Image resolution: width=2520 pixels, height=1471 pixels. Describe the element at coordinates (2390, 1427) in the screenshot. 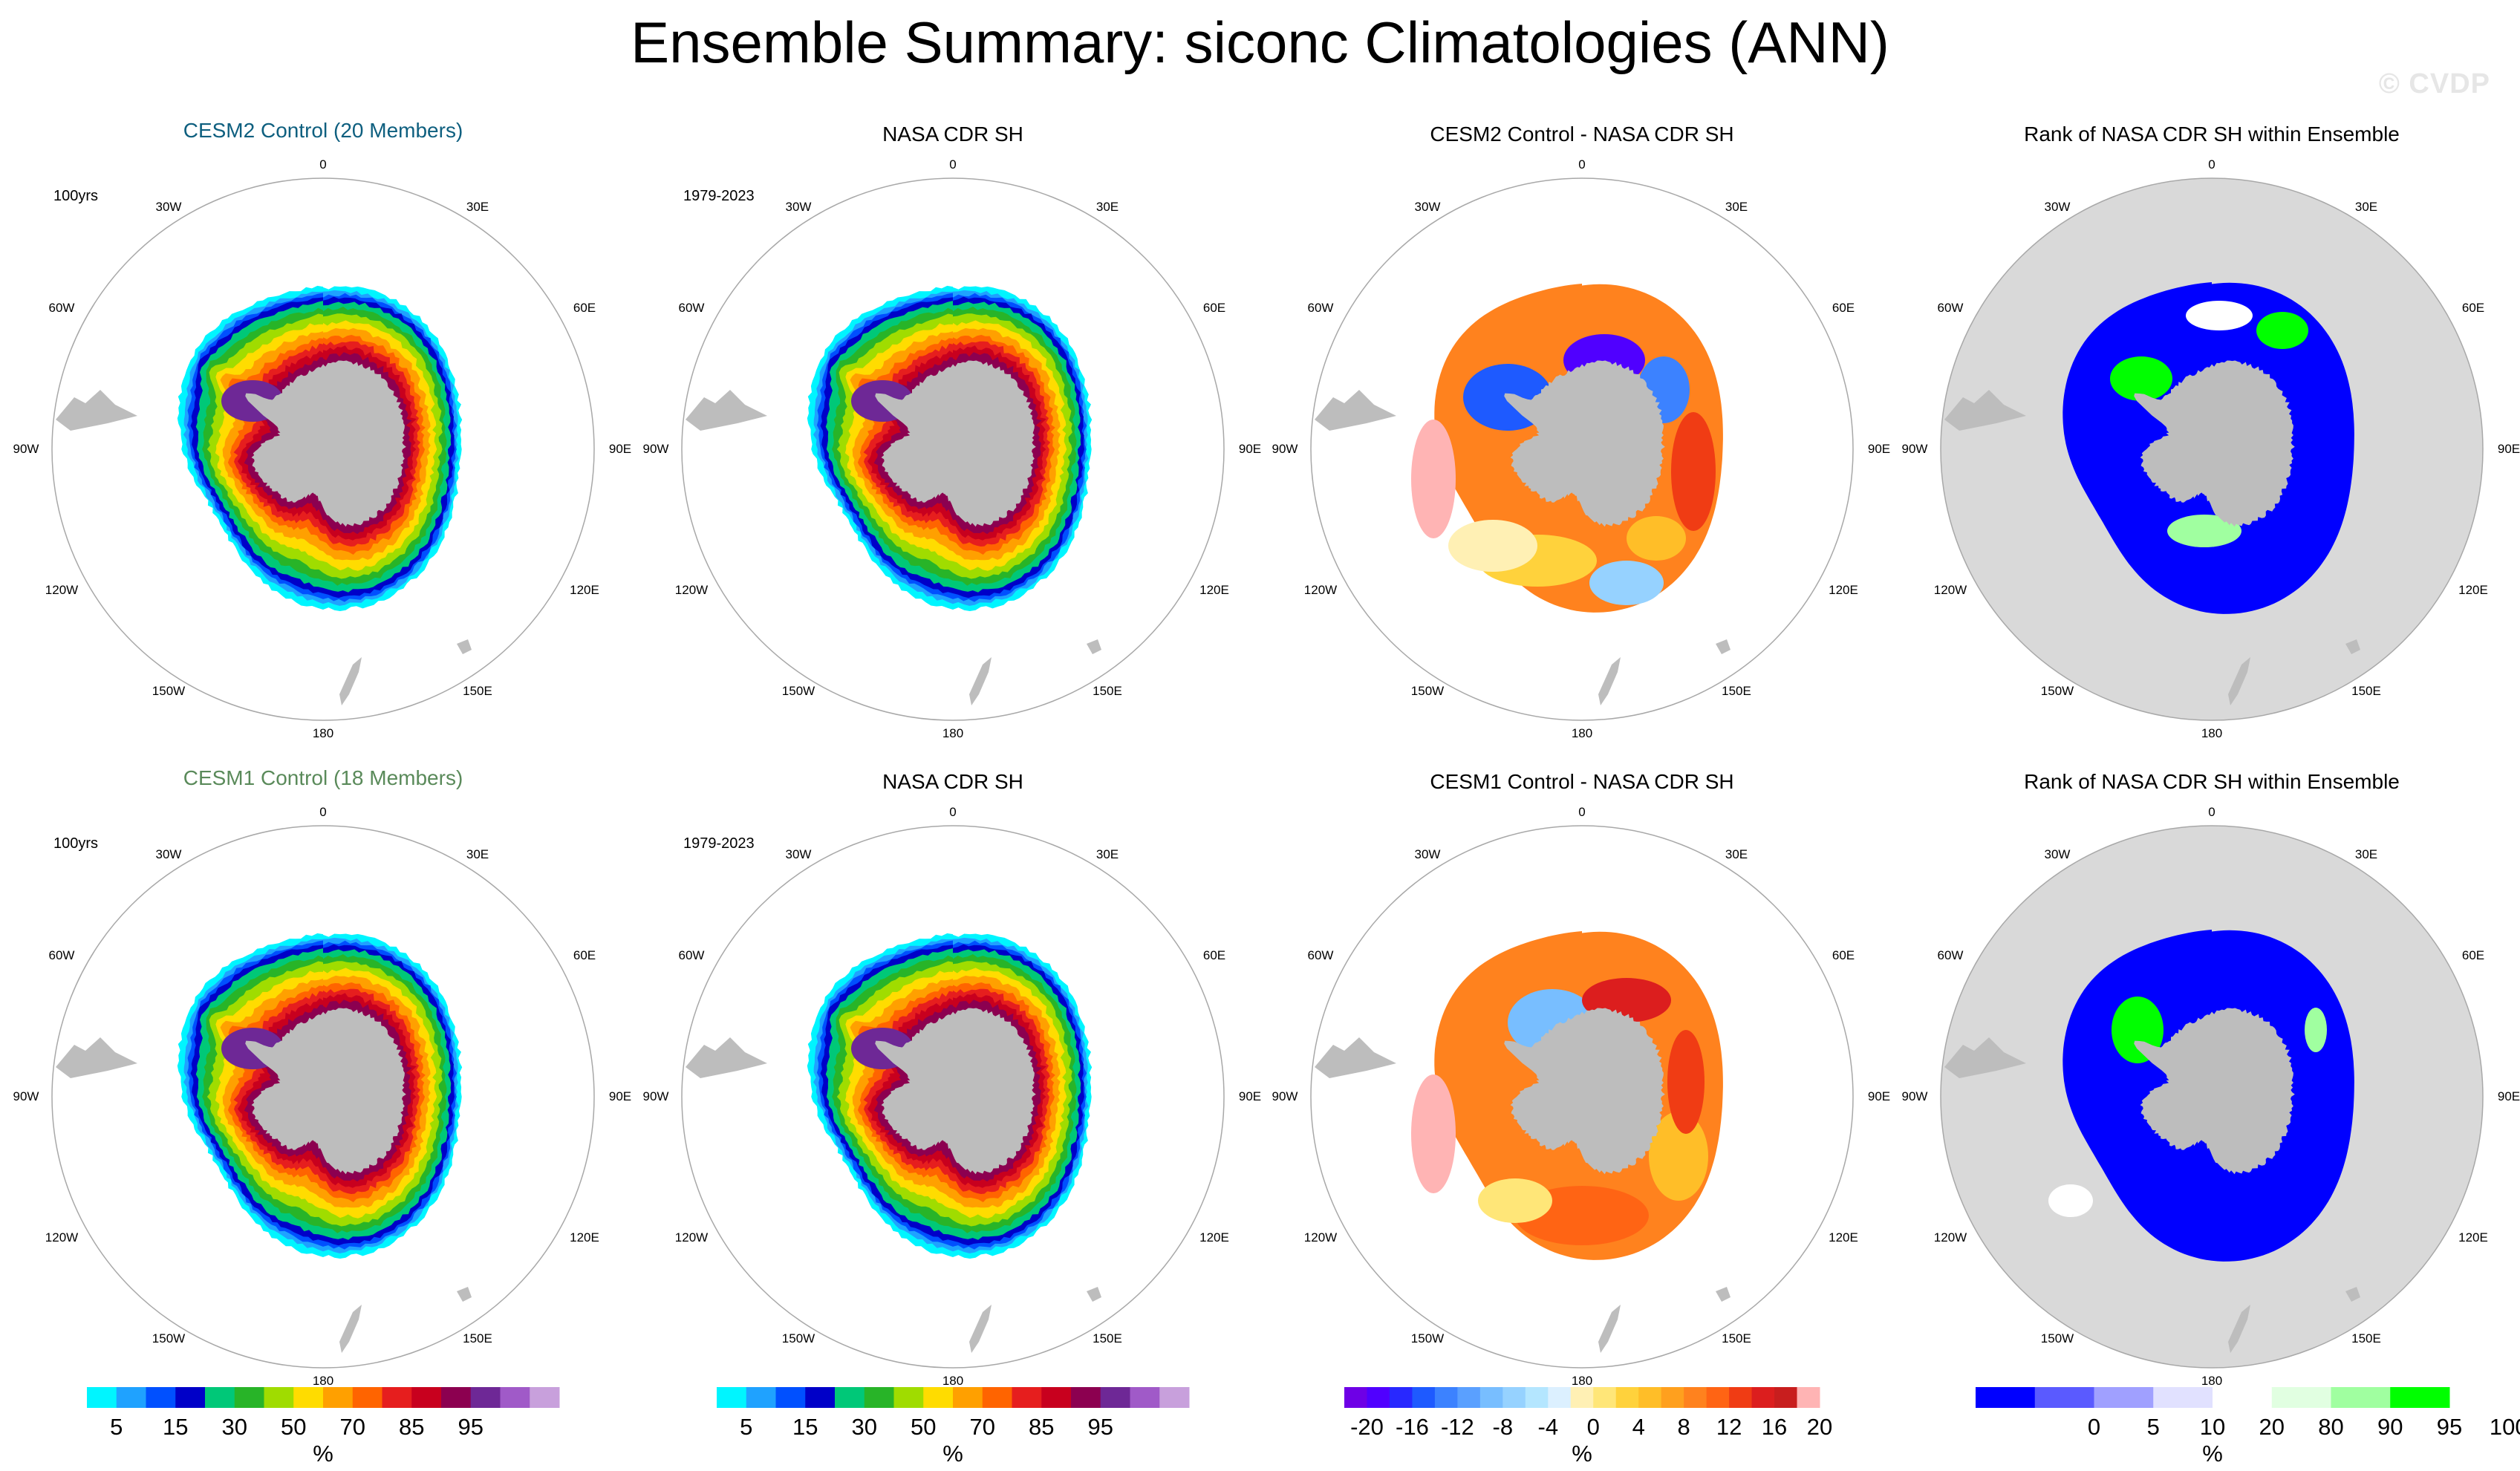

I see `colorbar-tick-label: 90` at that location.